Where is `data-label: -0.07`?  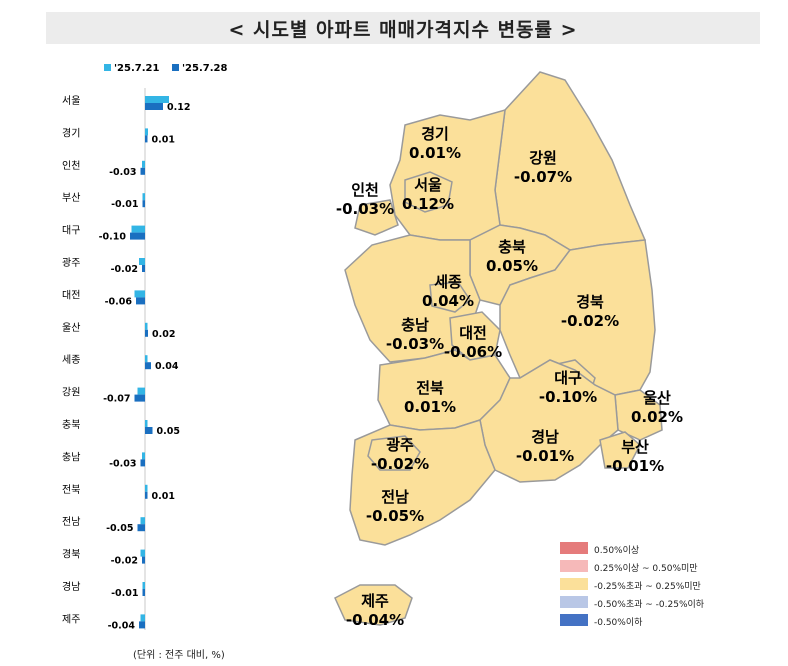 data-label: -0.07 is located at coordinates (116, 399).